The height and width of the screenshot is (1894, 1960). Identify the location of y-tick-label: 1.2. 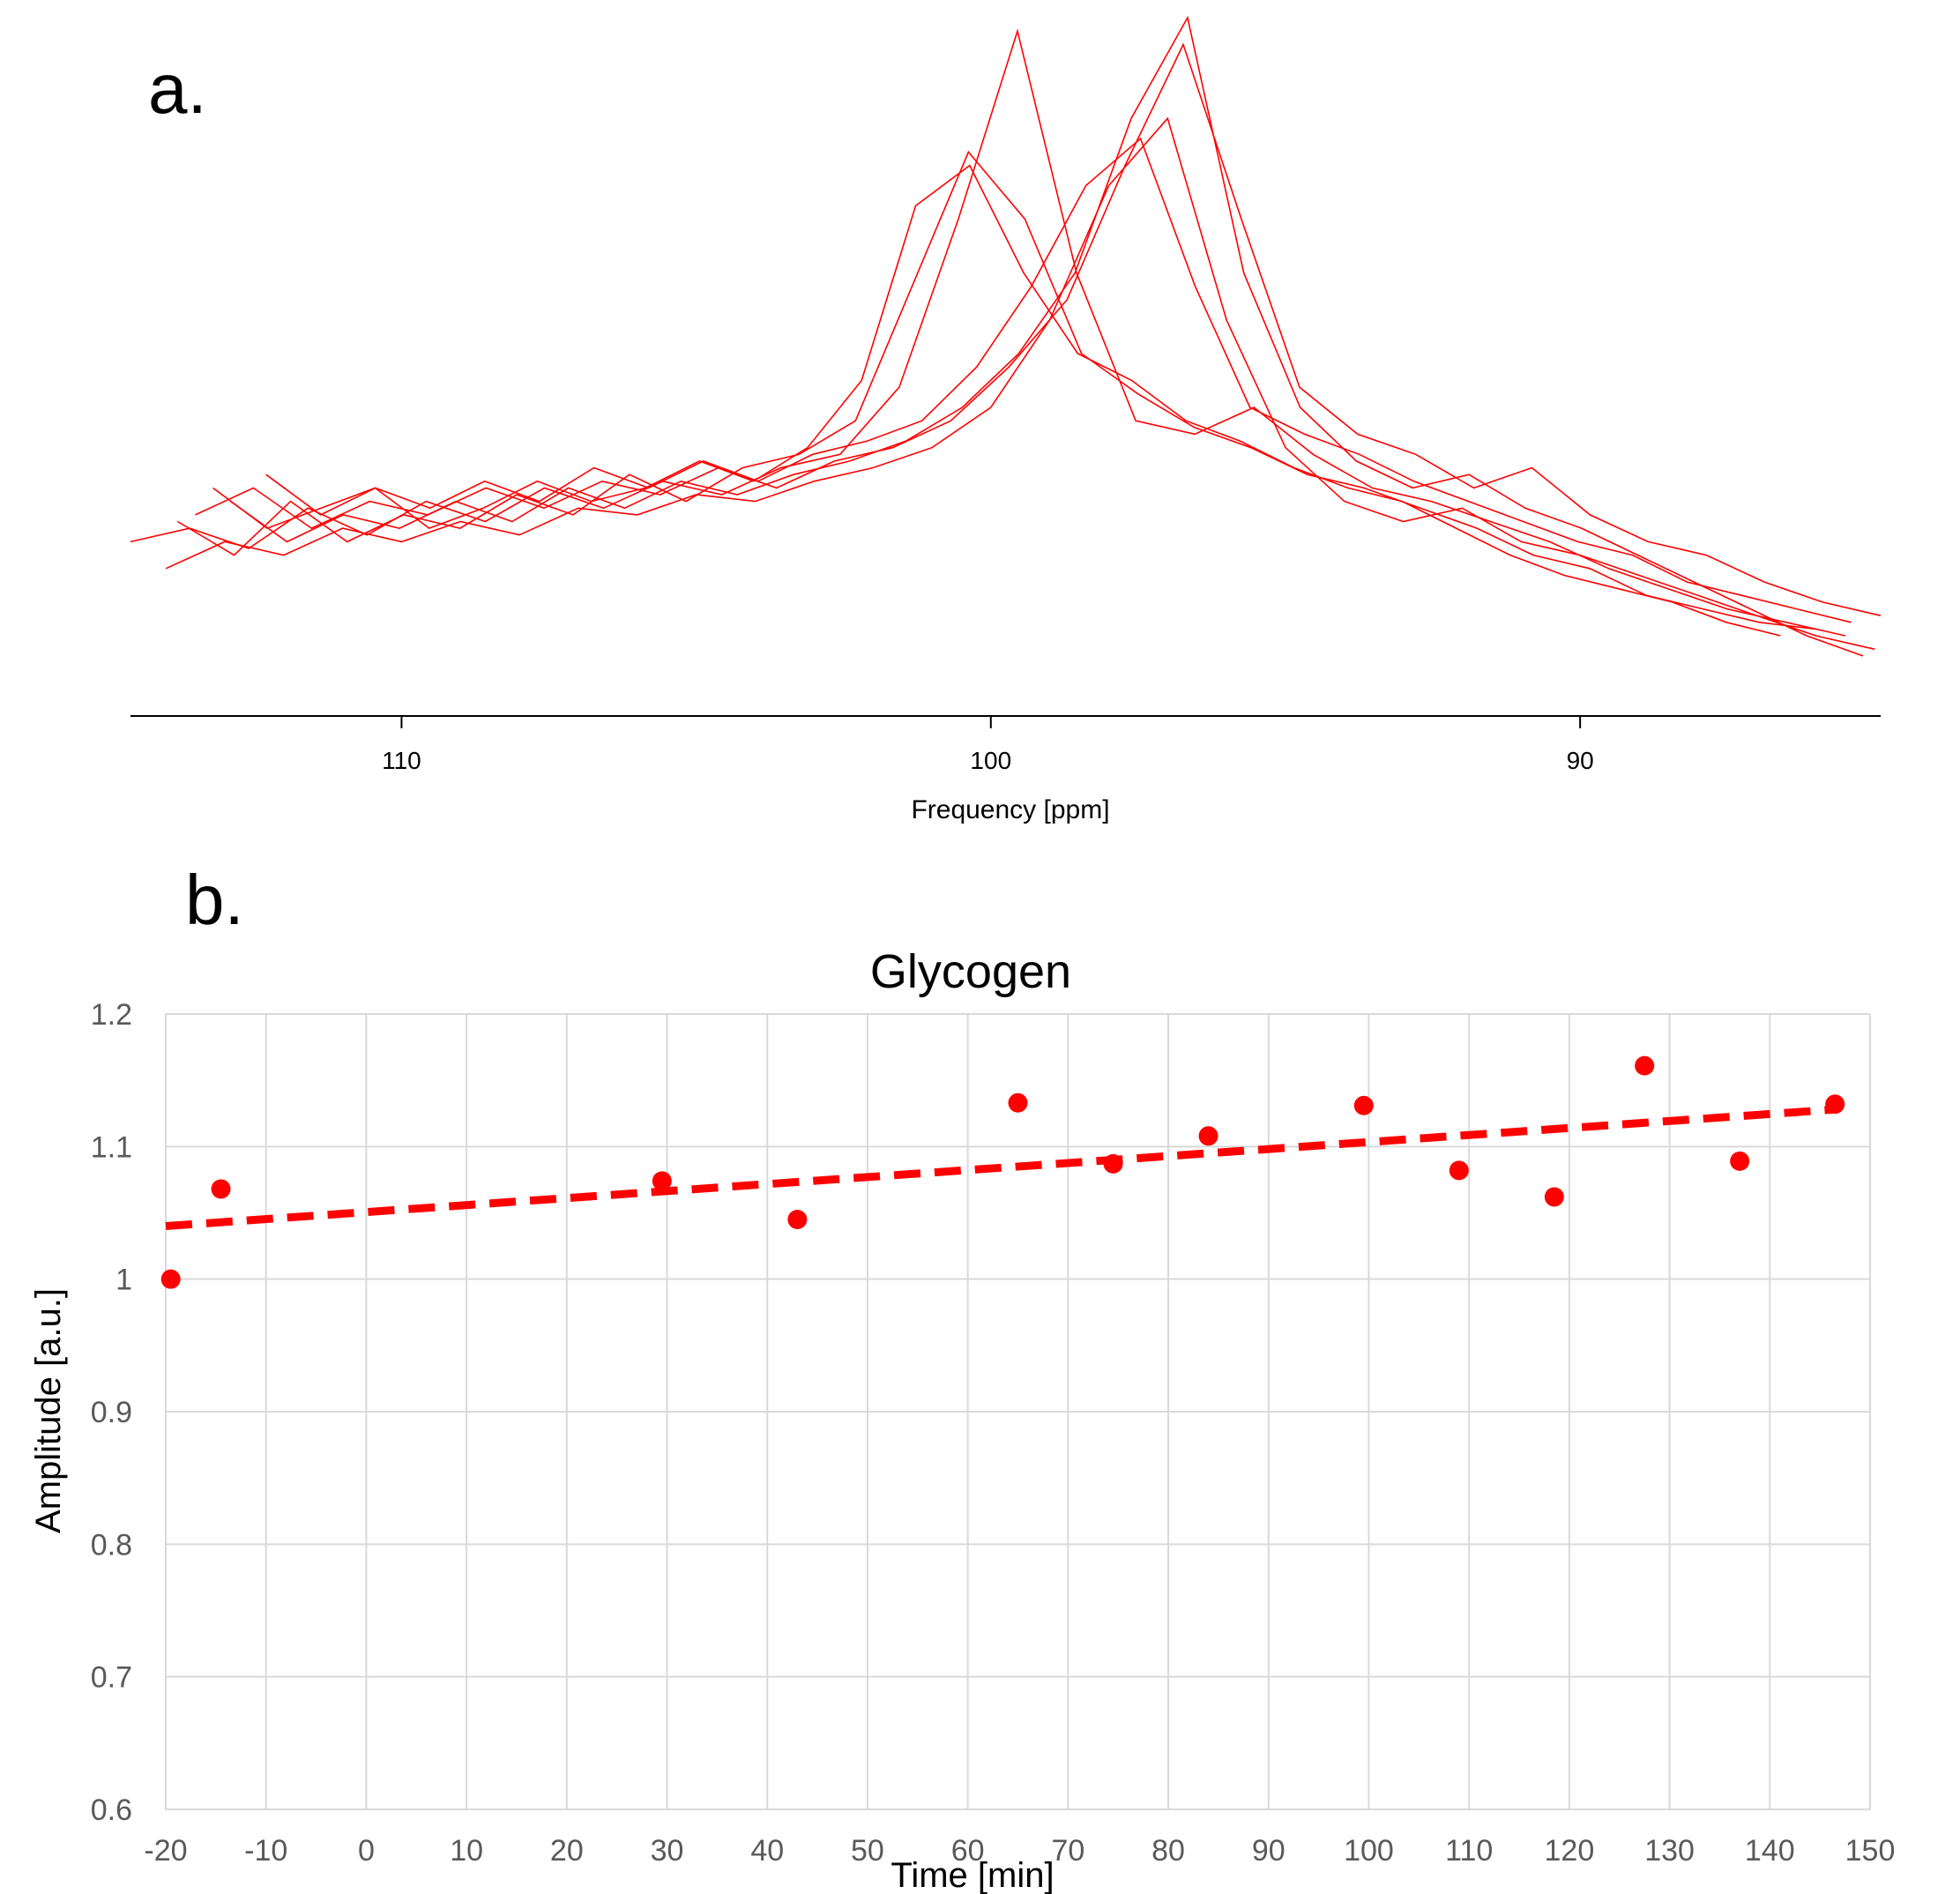
(111, 1015).